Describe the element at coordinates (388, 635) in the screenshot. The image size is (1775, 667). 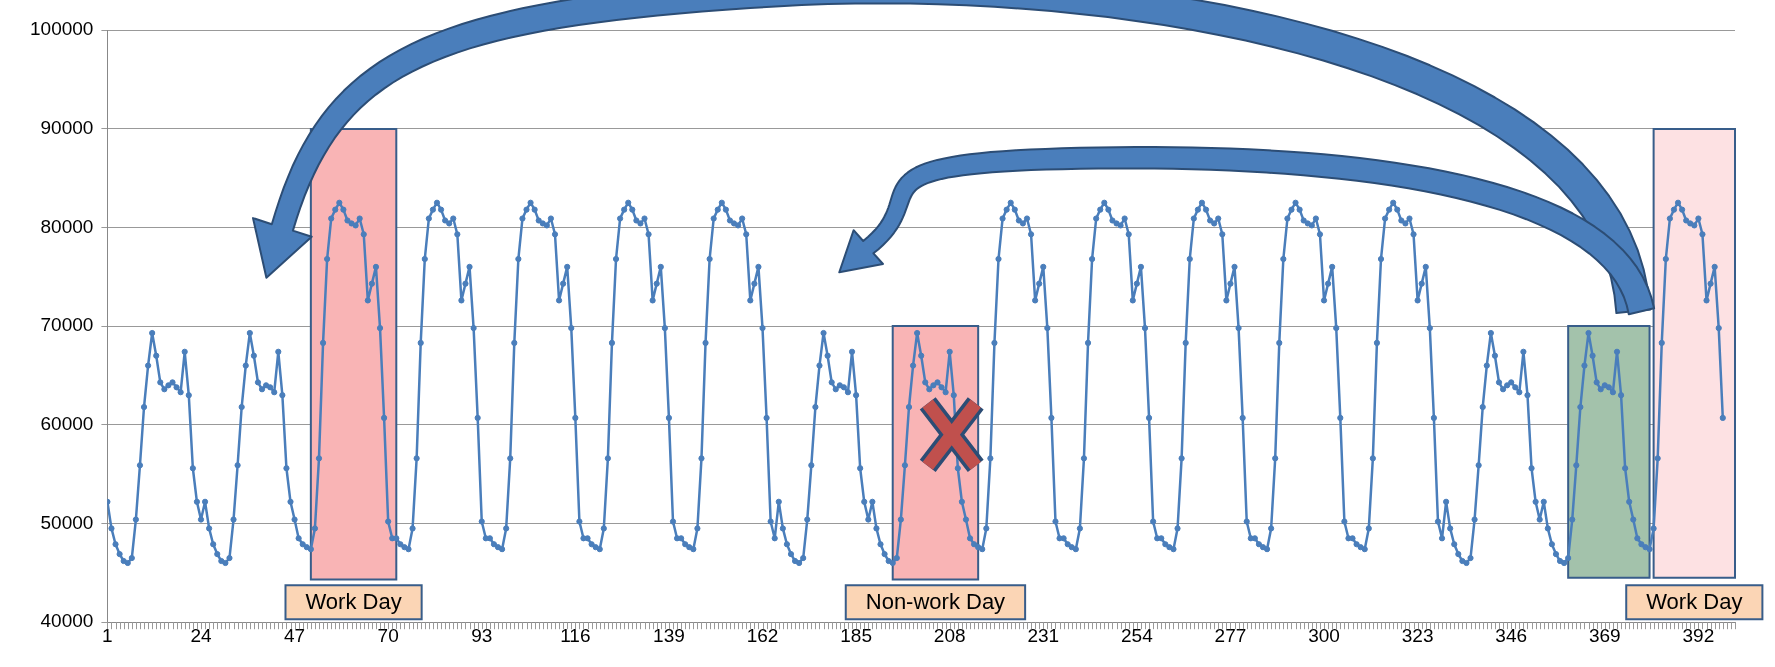
I see `x-tick-label: 70` at that location.